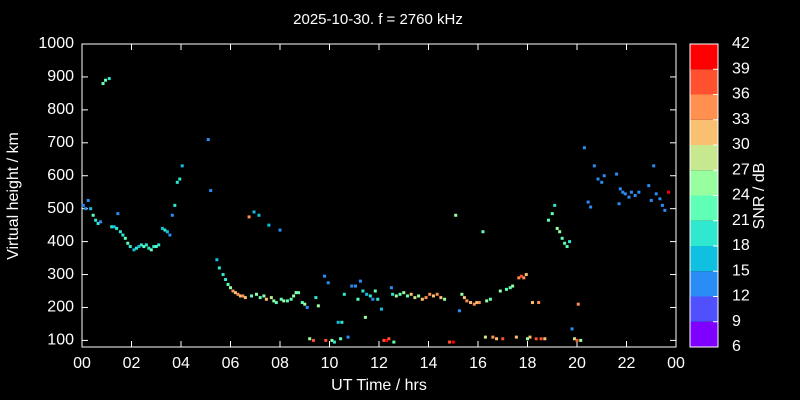 The image size is (800, 400). Describe the element at coordinates (741, 296) in the screenshot. I see `colorbar-tick-label: 12` at that location.